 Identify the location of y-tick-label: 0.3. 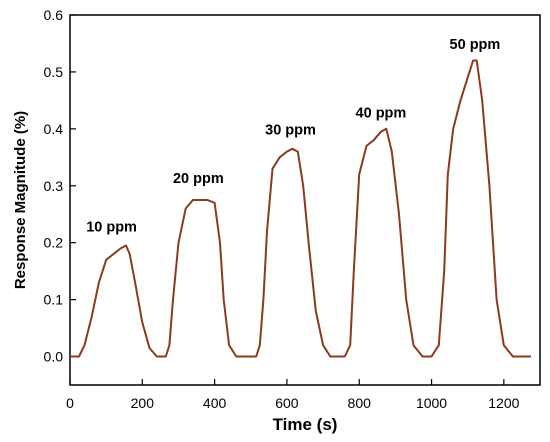
(54, 186).